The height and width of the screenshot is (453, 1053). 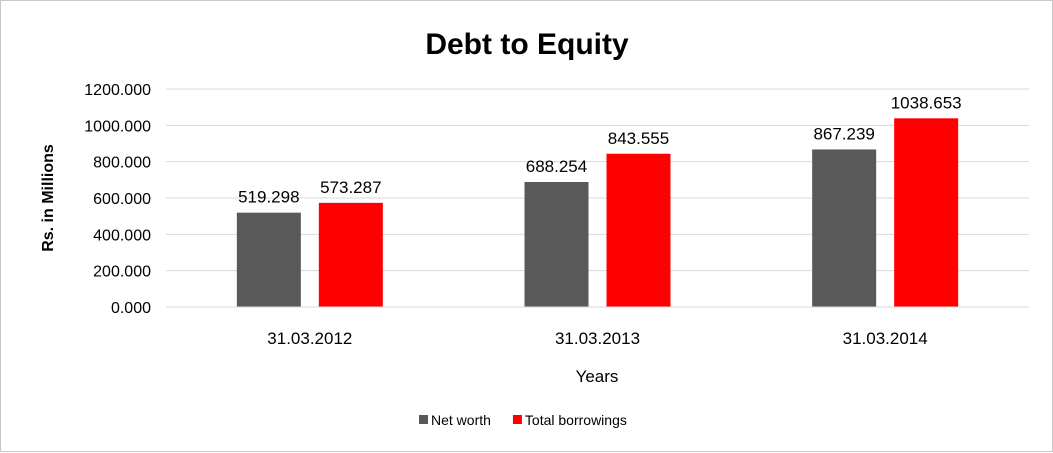 What do you see at coordinates (131, 308) in the screenshot?
I see `y-tick-label: 0.000` at bounding box center [131, 308].